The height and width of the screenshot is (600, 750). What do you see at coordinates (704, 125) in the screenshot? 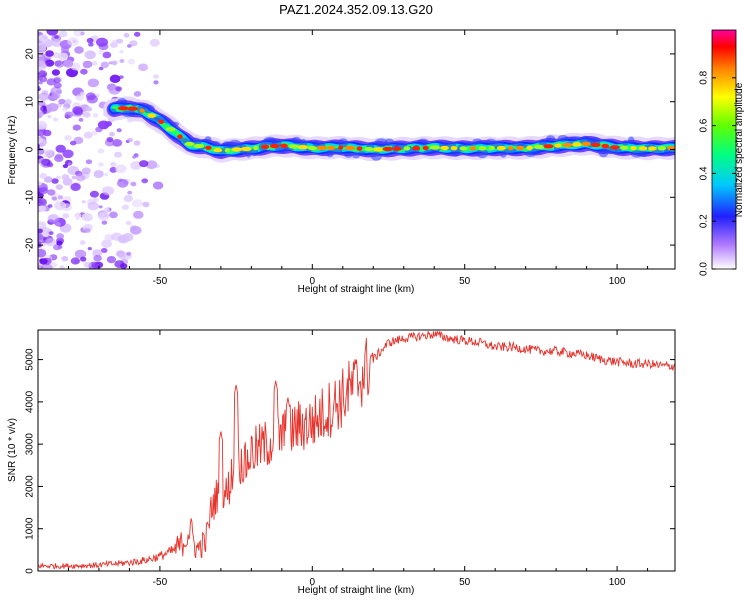
I see `colorbar-tick-label: 0.6` at bounding box center [704, 125].